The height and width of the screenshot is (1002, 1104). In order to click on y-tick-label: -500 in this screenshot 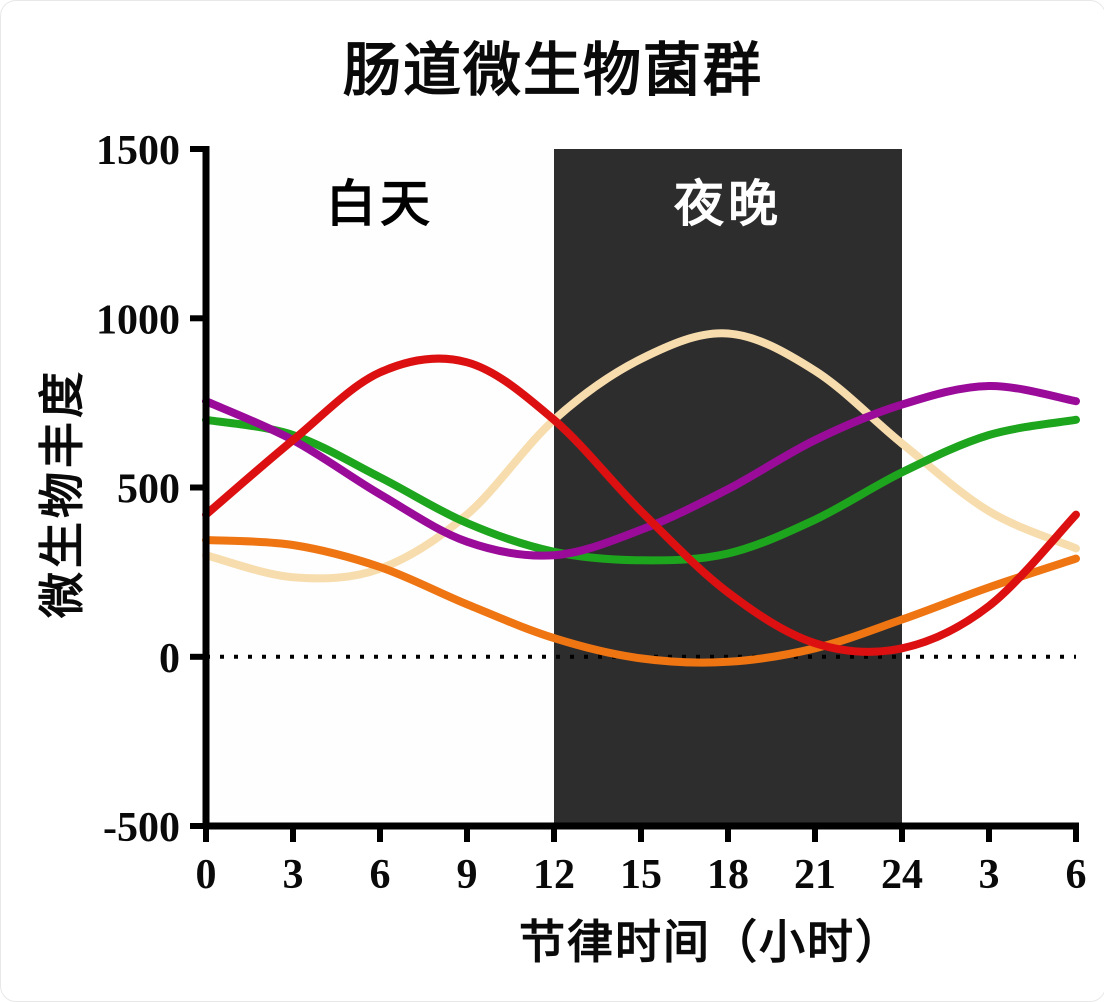, I will do `click(141, 828)`.